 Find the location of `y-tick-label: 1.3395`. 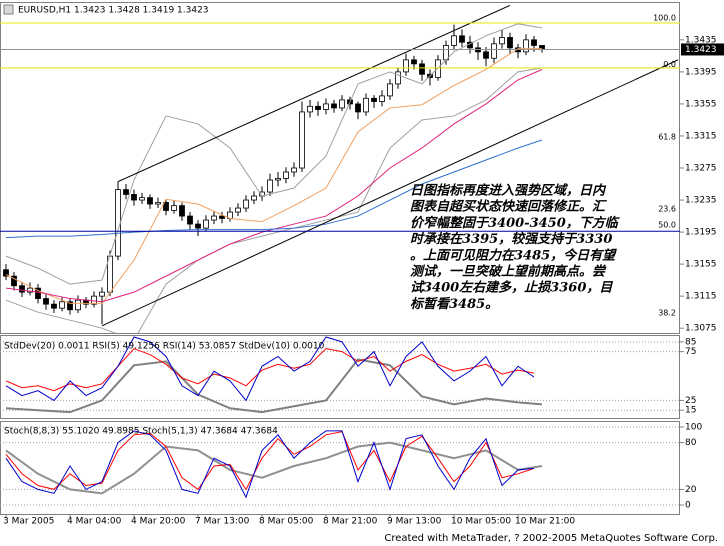

y-tick-label: 1.3395 is located at coordinates (701, 72).